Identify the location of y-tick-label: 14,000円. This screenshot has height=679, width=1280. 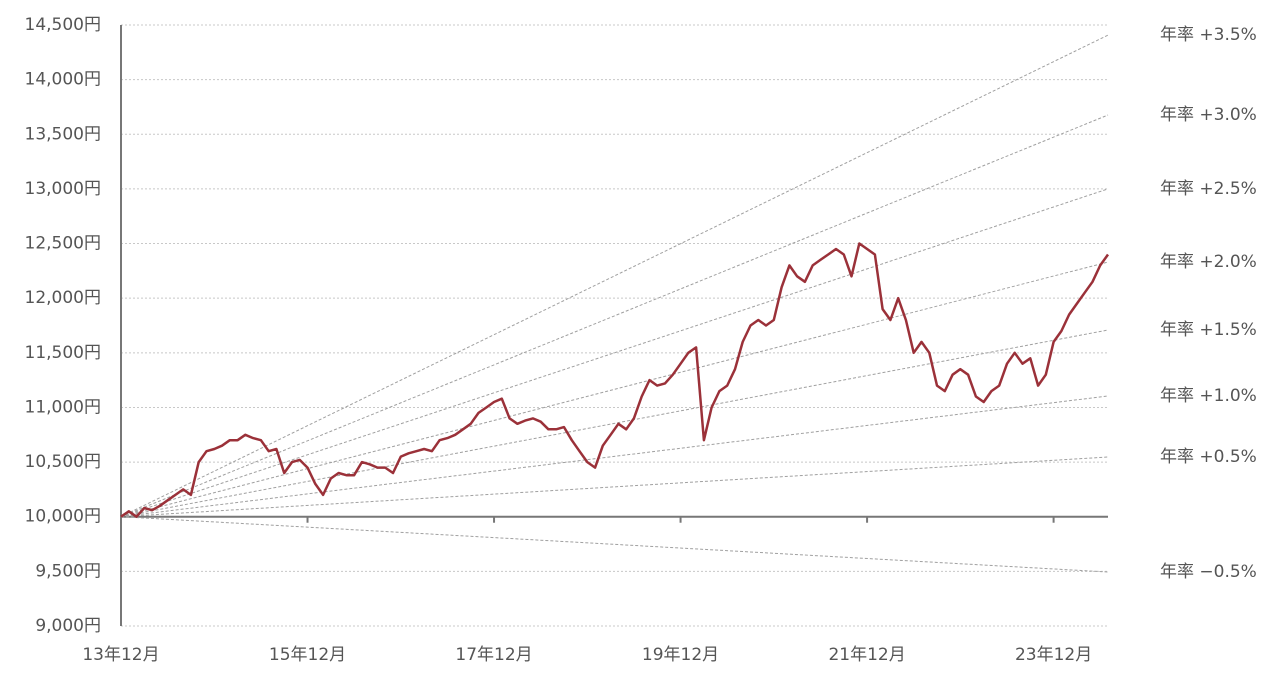
(63, 80).